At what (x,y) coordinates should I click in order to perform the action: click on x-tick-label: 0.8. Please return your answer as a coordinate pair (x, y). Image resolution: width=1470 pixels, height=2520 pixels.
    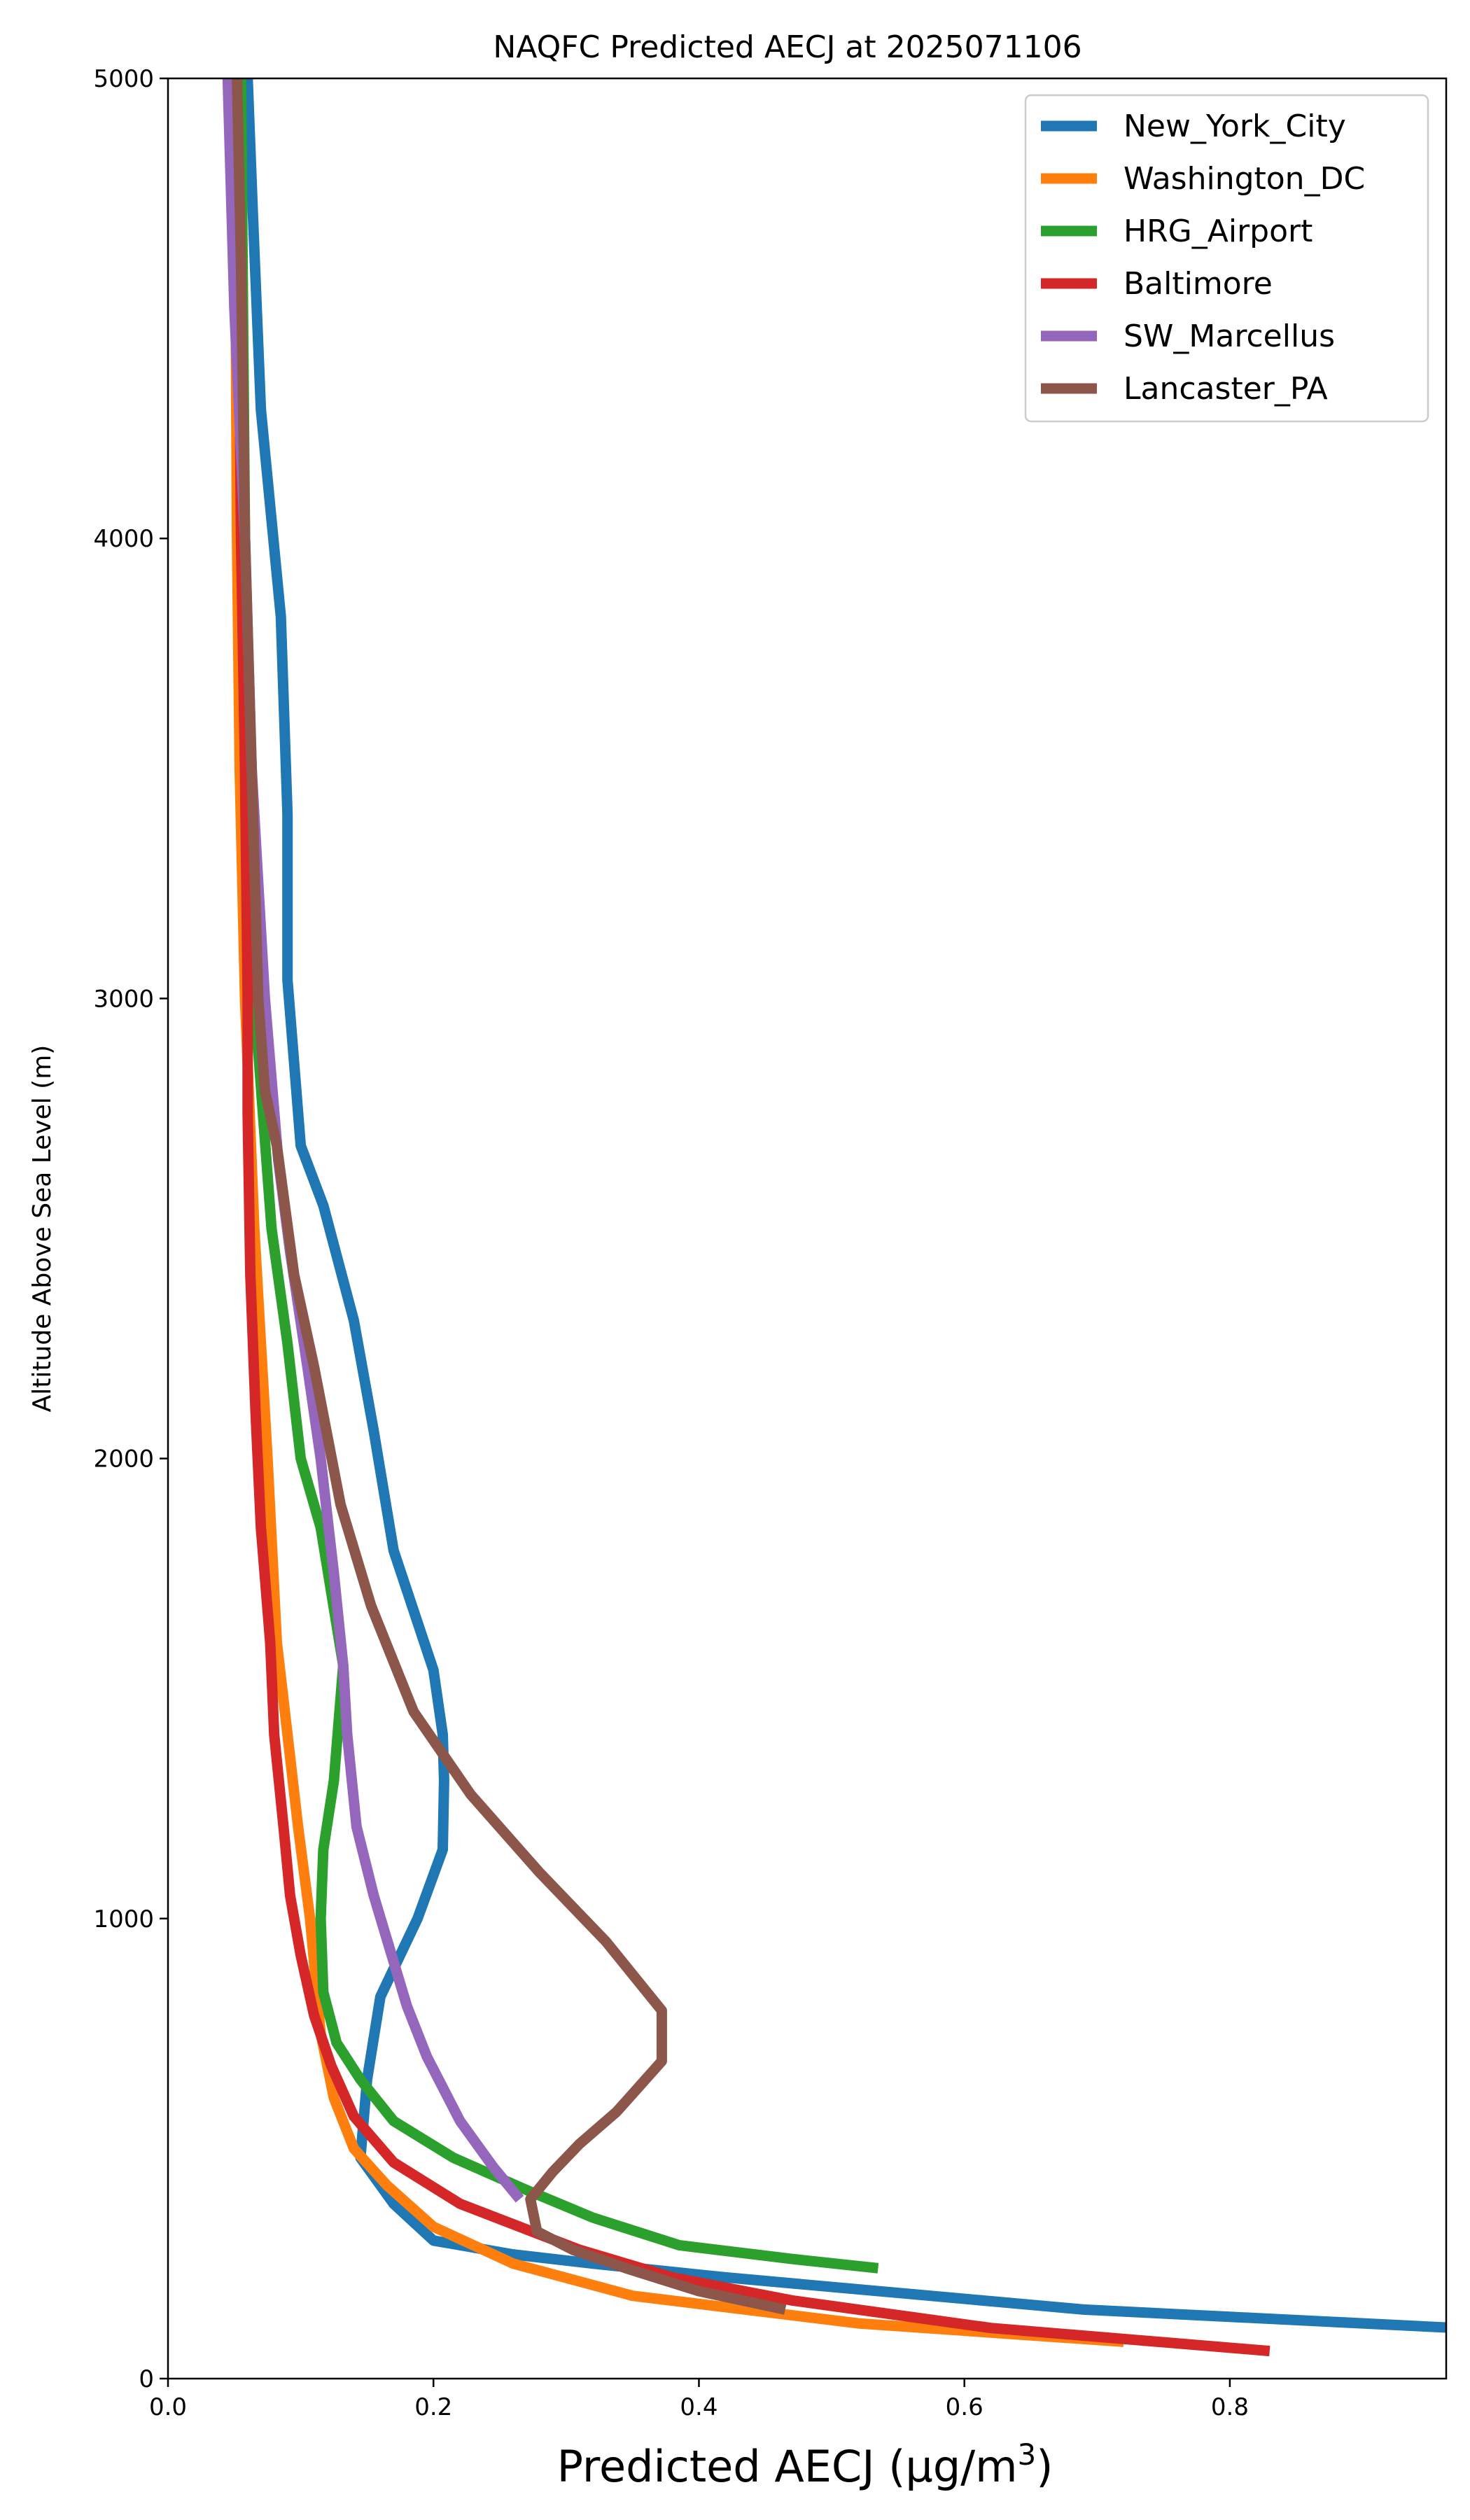
    Looking at the image, I should click on (1230, 2407).